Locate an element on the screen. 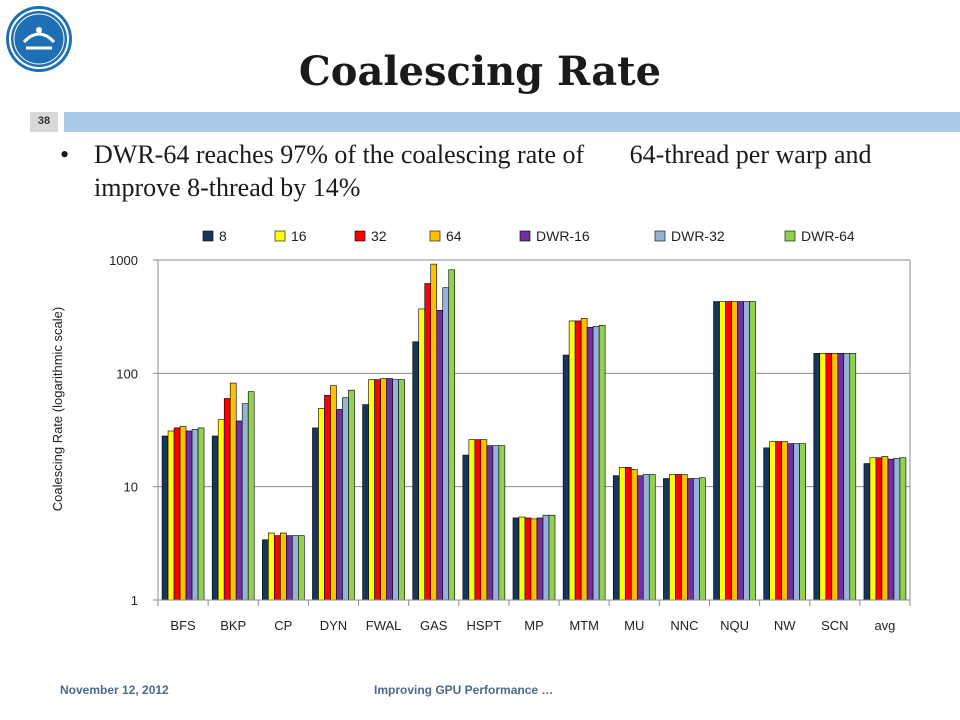 This screenshot has height=720, width=960. x-tick-label: GAS is located at coordinates (434, 625).